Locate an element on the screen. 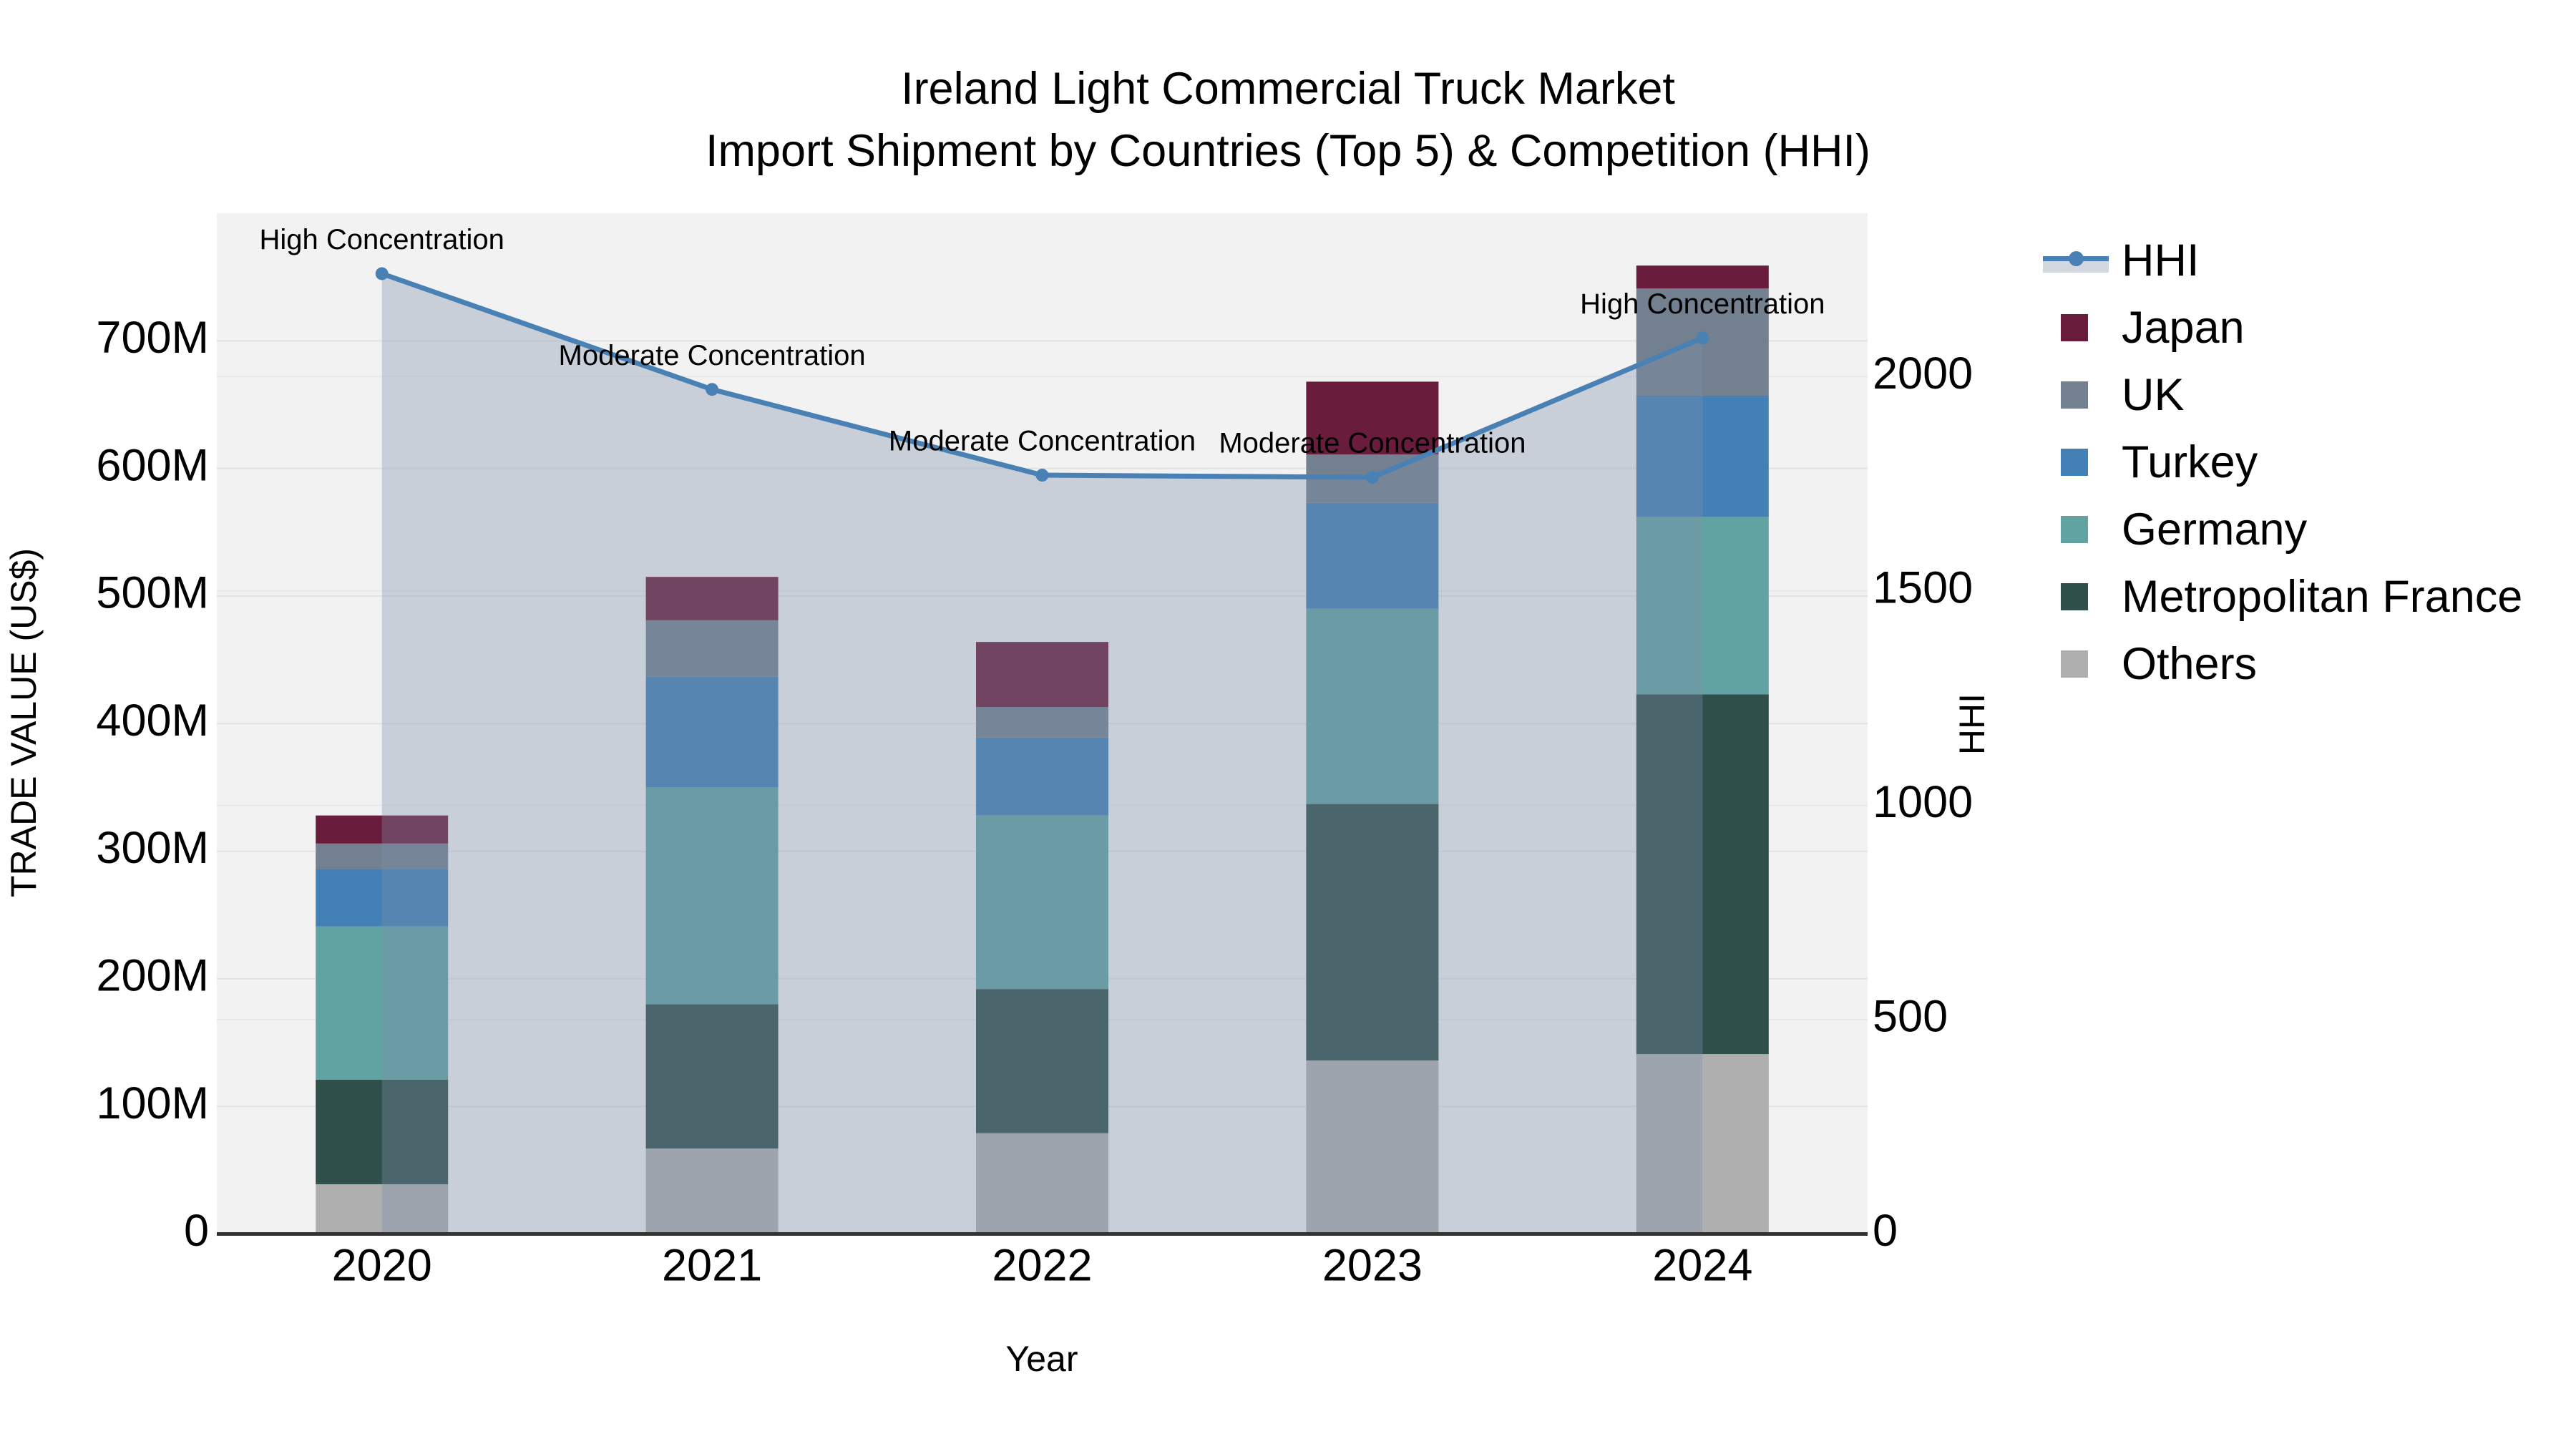 Image resolution: width=2576 pixels, height=1449 pixels. bar-segment-2024-germany is located at coordinates (1702, 606).